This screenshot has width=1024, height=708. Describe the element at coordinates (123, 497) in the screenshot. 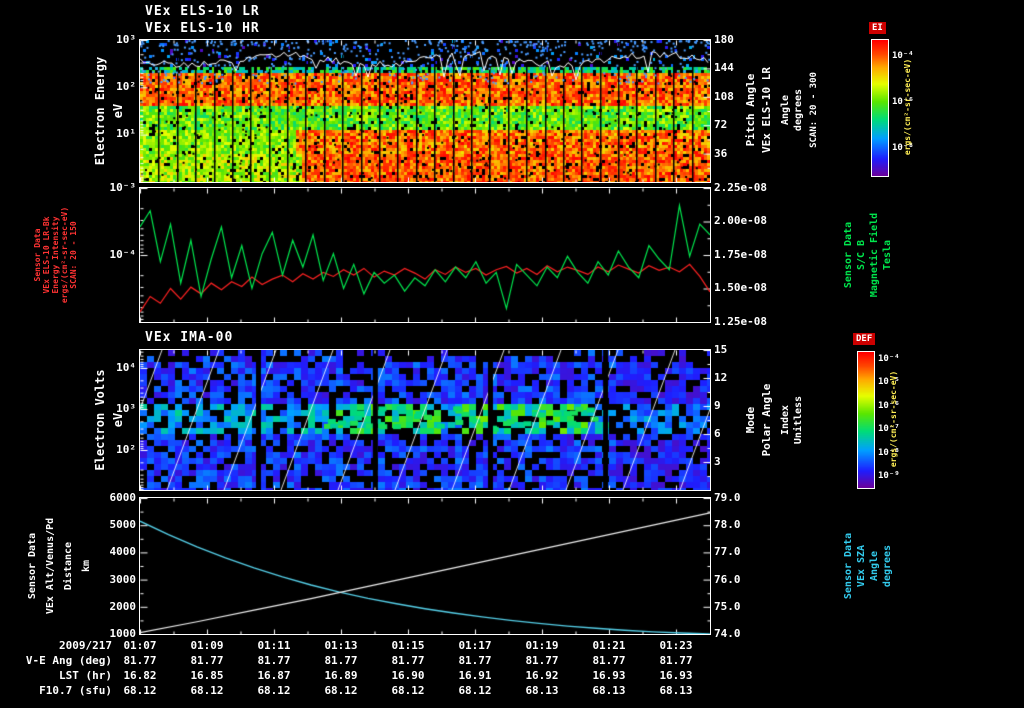

I see `panel4-left-tick-0: 6000` at that location.